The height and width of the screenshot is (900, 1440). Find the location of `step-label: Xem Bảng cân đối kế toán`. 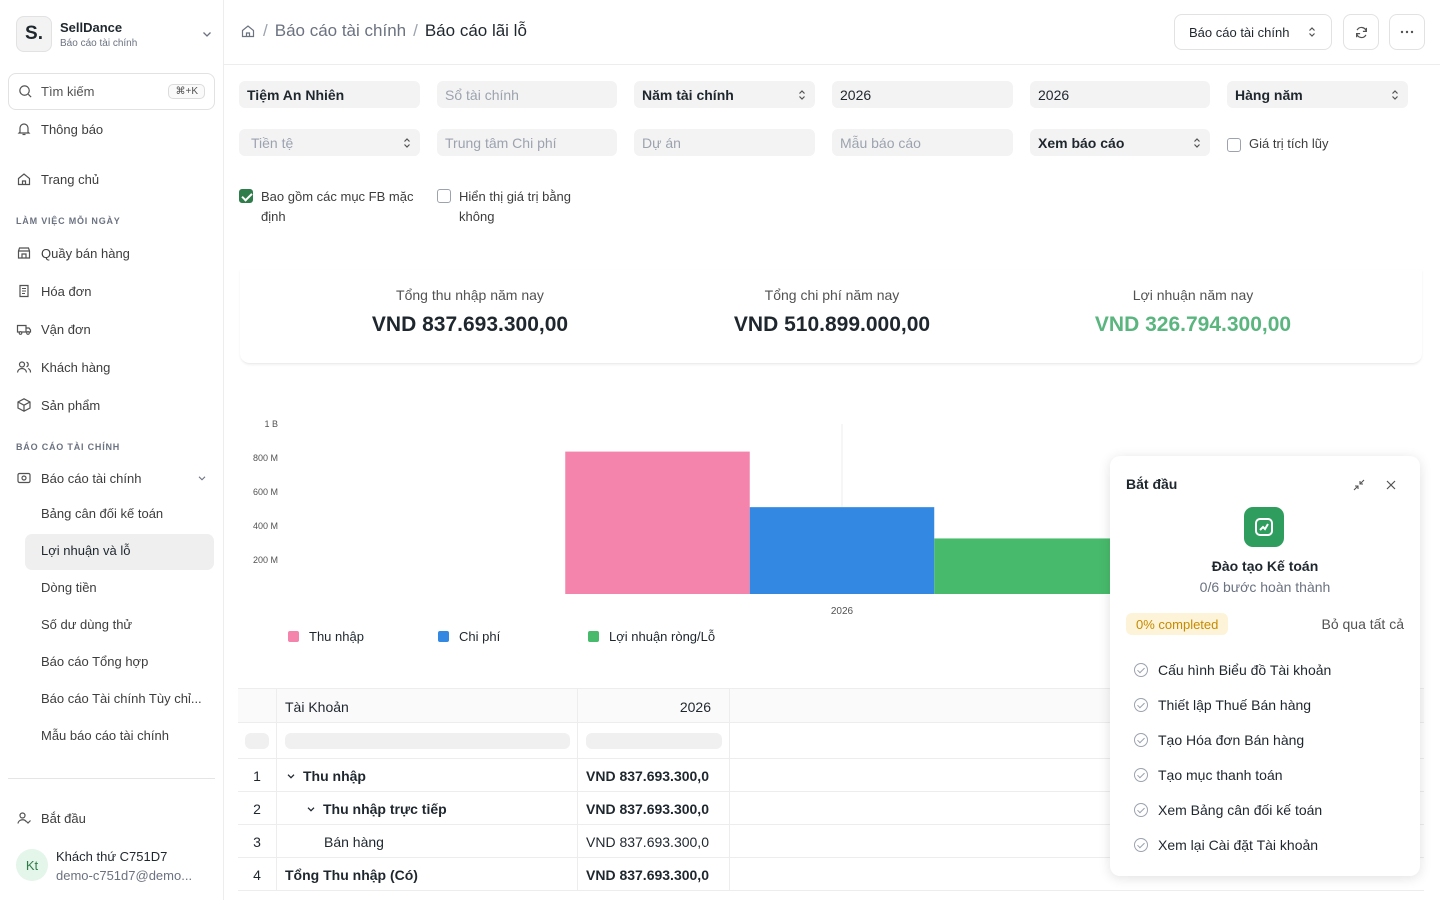

step-label: Xem Bảng cân đối kế toán is located at coordinates (1240, 810).